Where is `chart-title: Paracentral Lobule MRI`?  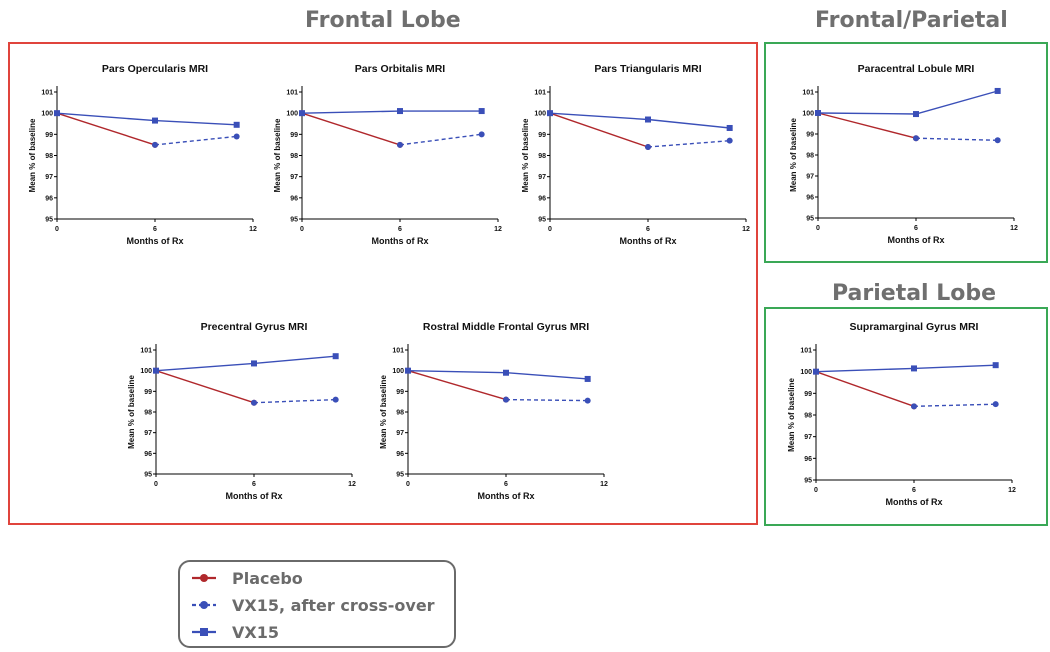
chart-title: Paracentral Lobule MRI is located at coordinates (916, 69).